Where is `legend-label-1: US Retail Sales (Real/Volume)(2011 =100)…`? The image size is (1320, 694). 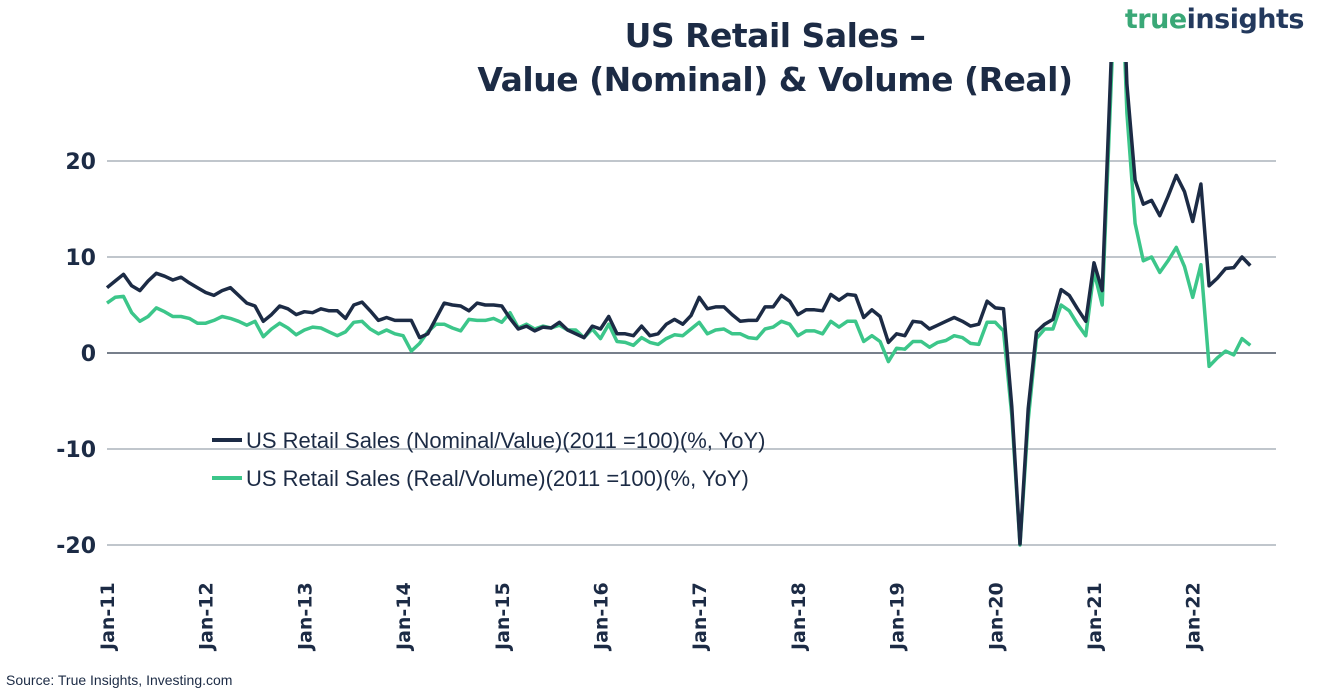
legend-label-1: US Retail Sales (Real/Volume)(2011 =100)… is located at coordinates (497, 478).